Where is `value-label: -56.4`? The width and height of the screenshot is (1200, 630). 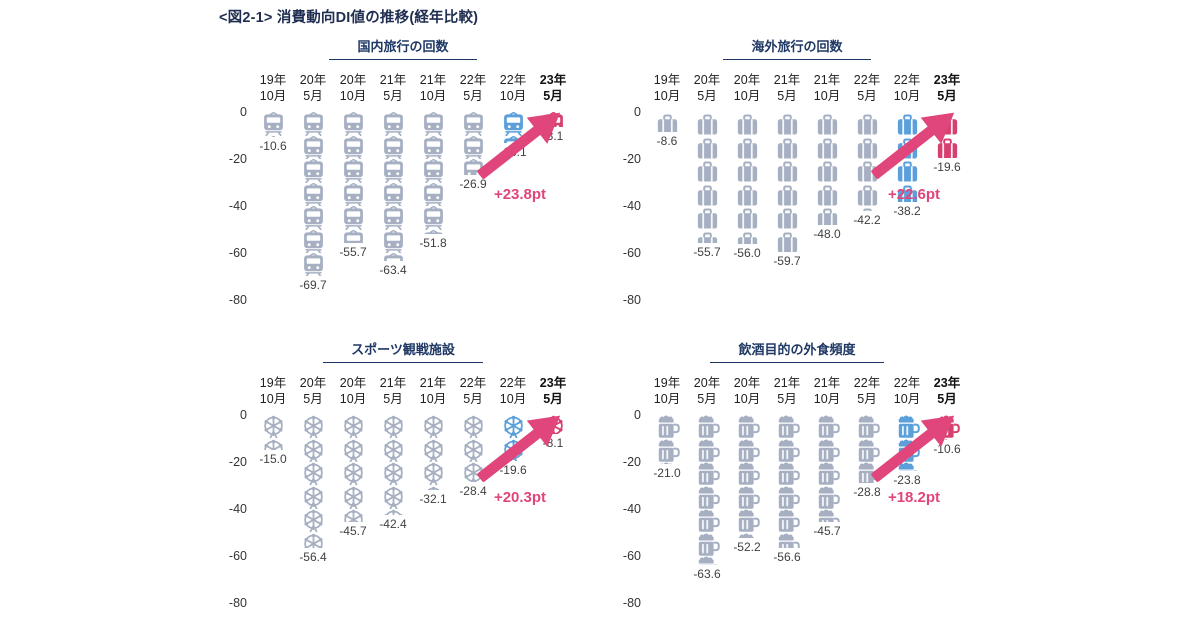 value-label: -56.4 is located at coordinates (313, 556).